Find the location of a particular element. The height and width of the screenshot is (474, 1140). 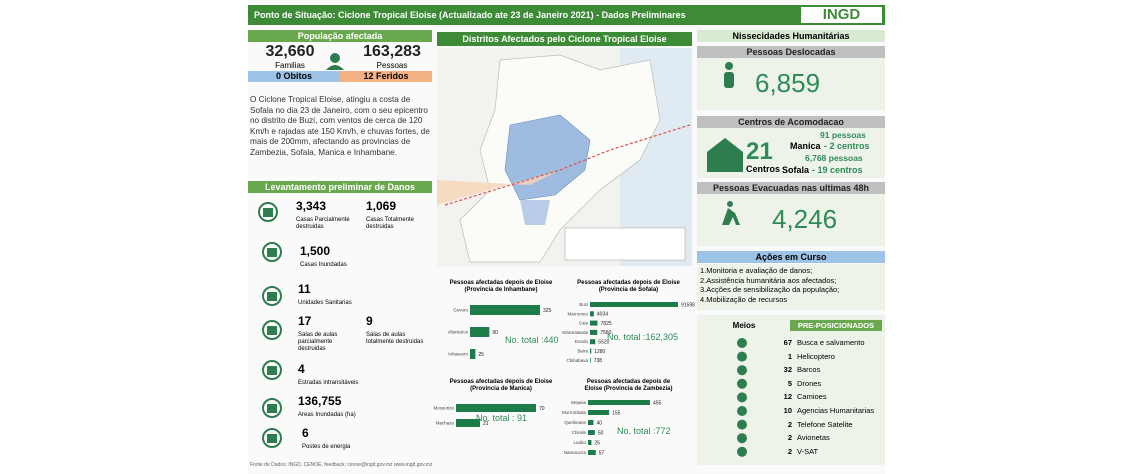

category-label: Govuro is located at coordinates (460, 310).